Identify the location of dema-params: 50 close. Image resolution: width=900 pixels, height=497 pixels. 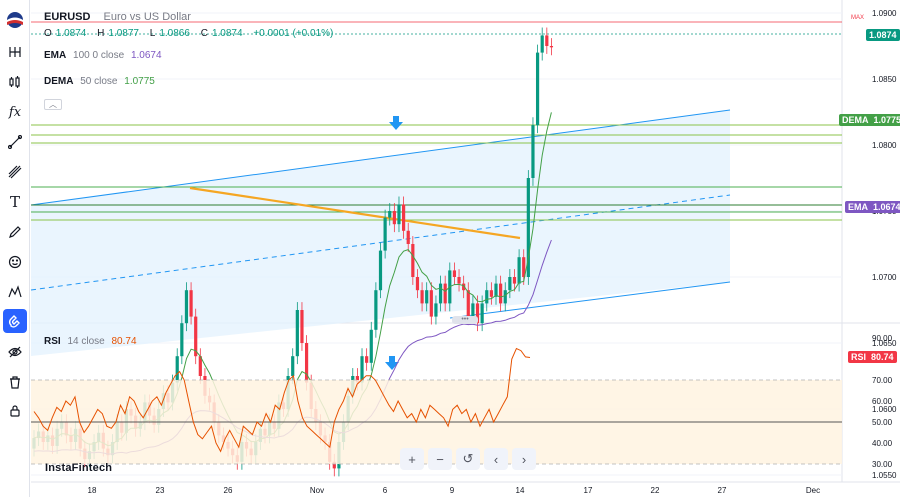
(99, 81).